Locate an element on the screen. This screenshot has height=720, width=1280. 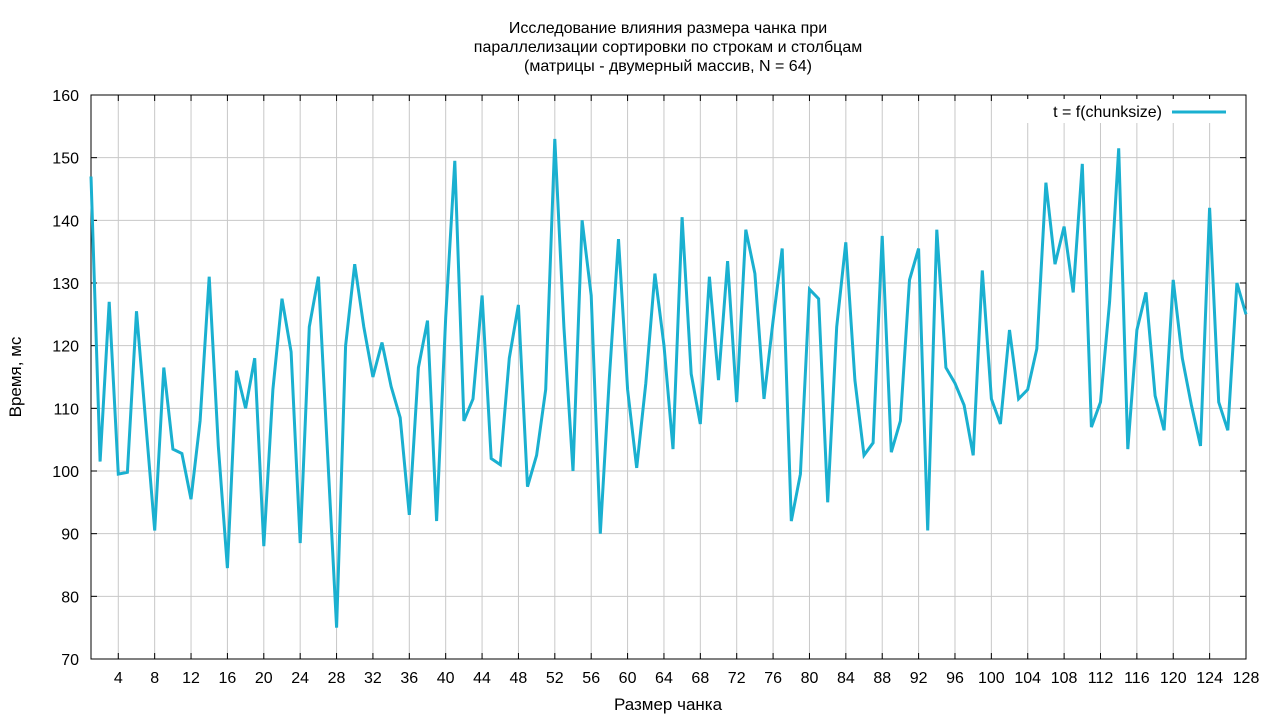
x-tick-label: 120 is located at coordinates (1173, 678).